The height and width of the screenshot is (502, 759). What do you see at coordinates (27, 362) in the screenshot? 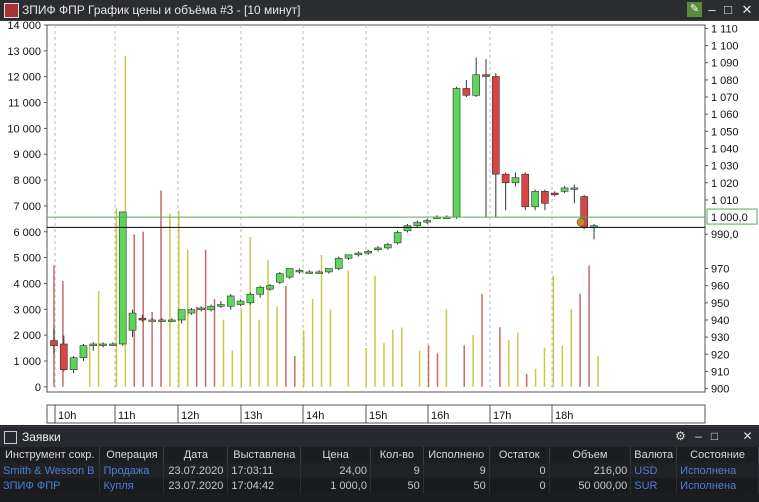
I see `left-axis-label: 1 000` at bounding box center [27, 362].